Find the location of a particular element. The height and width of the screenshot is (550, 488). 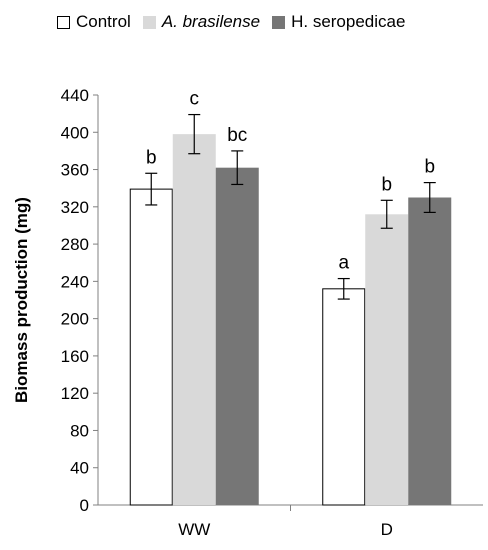

y-tick-label: 360 is located at coordinates (75, 170).